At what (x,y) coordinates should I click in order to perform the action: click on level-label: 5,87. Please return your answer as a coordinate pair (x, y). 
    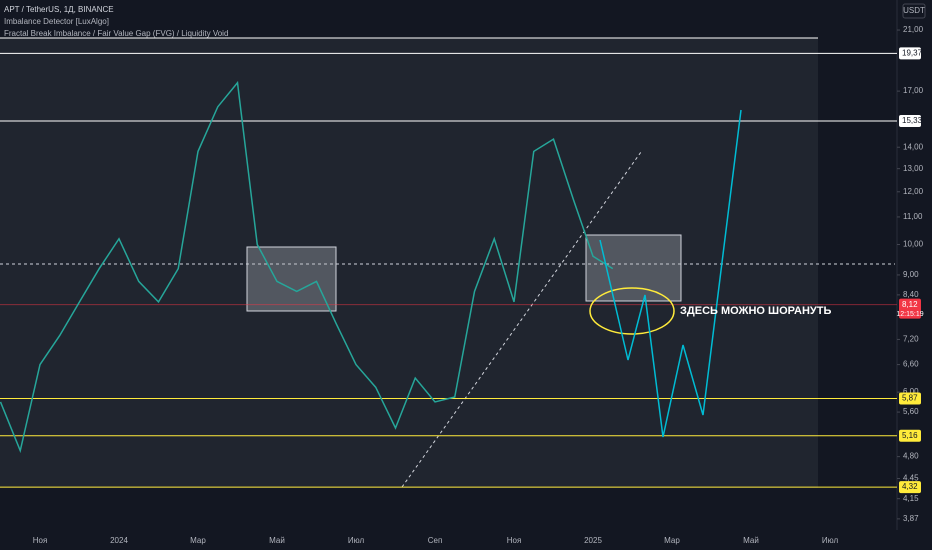
    Looking at the image, I should click on (910, 398).